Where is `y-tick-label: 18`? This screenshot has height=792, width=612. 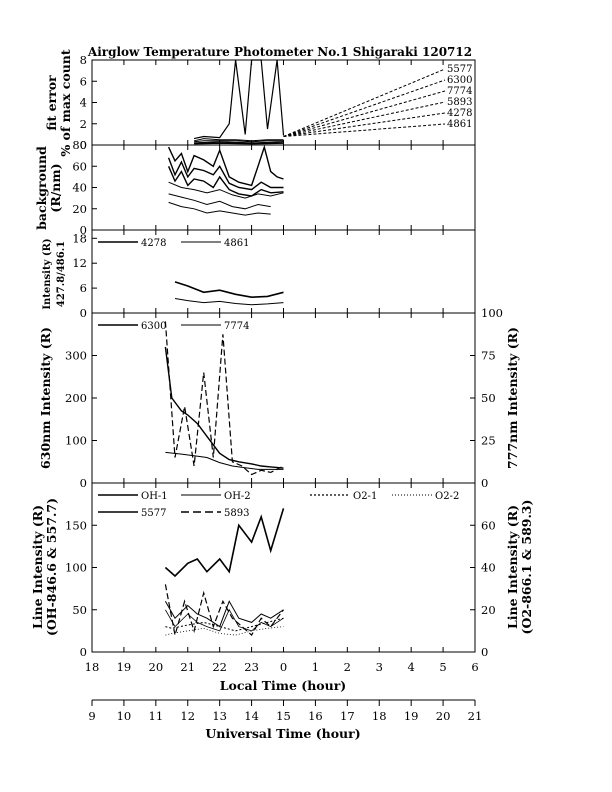 y-tick-label: 18 is located at coordinates (79, 238).